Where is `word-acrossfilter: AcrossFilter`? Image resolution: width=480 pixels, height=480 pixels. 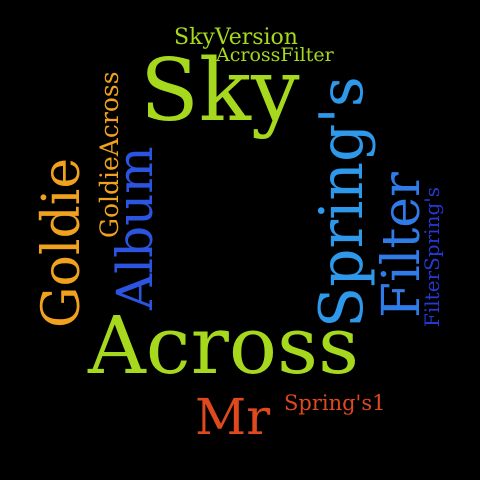 word-acrossfilter: AcrossFilter is located at coordinates (275, 55).